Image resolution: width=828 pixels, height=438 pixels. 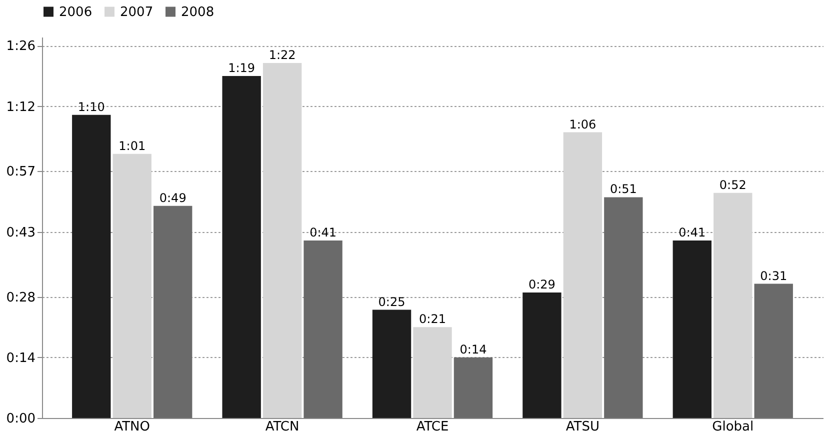 What do you see at coordinates (473, 349) in the screenshot?
I see `data-label: 0:14` at bounding box center [473, 349].